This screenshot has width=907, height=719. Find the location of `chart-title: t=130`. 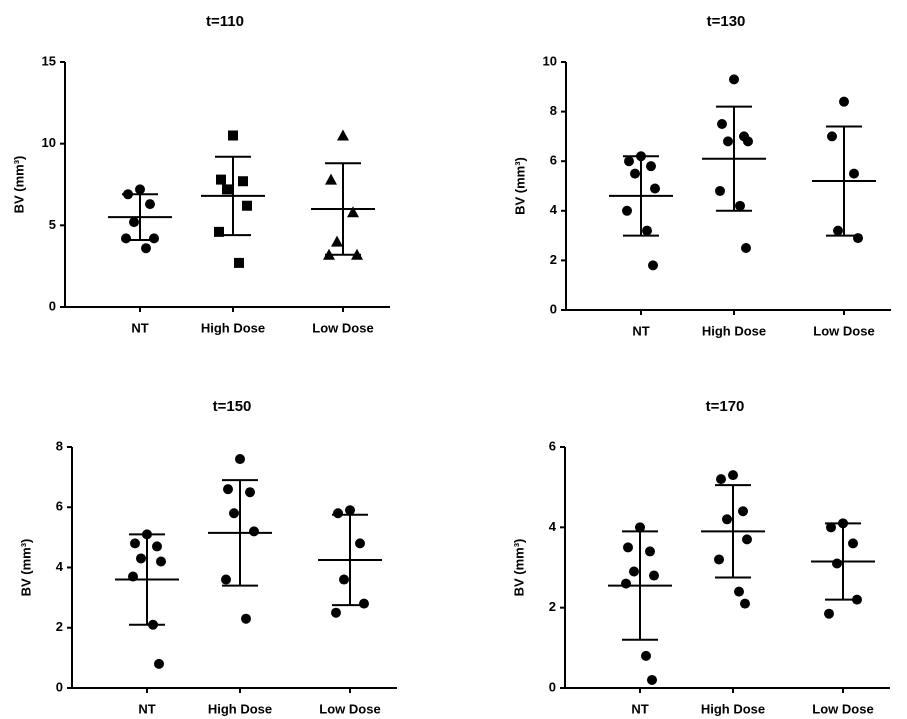

chart-title: t=130 is located at coordinates (726, 21).